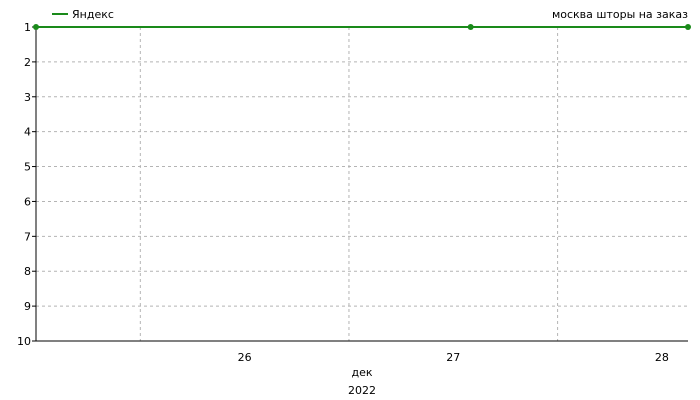 The width and height of the screenshot is (700, 400). What do you see at coordinates (245, 357) in the screenshot?
I see `x-tick-label: 26` at bounding box center [245, 357].